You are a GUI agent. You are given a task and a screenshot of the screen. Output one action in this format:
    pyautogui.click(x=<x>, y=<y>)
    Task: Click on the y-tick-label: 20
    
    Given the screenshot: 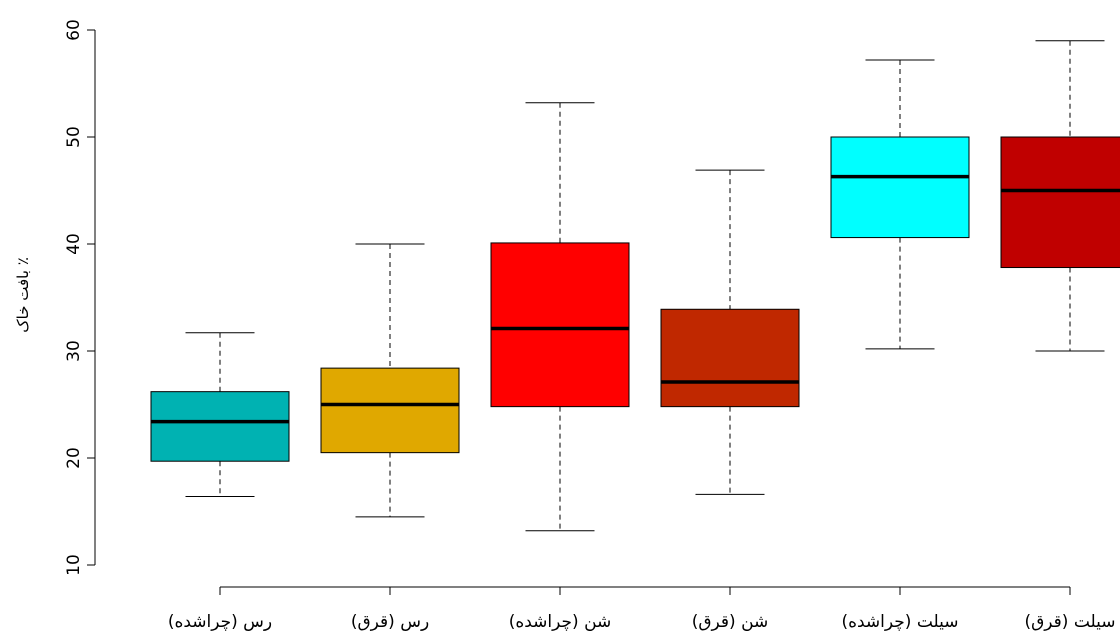 What is the action you would take?
    pyautogui.click(x=74, y=458)
    